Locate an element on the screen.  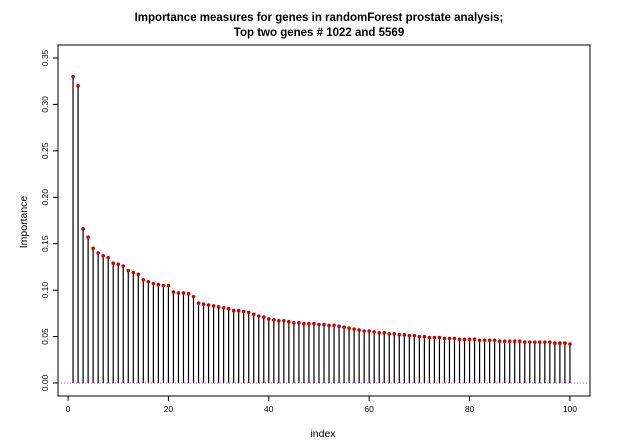
y-tick-label-1: 0.05 is located at coordinates (45, 336).